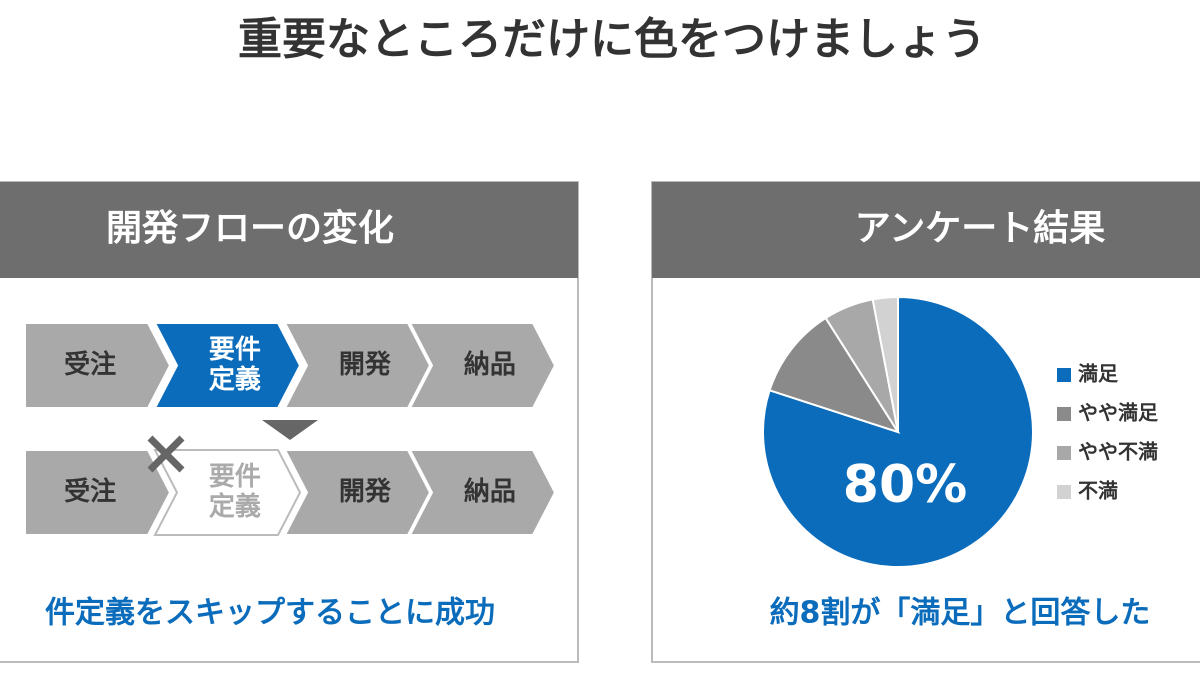 This screenshot has width=1200, height=673. I want to click on legend-label: やや不満, so click(1118, 452).